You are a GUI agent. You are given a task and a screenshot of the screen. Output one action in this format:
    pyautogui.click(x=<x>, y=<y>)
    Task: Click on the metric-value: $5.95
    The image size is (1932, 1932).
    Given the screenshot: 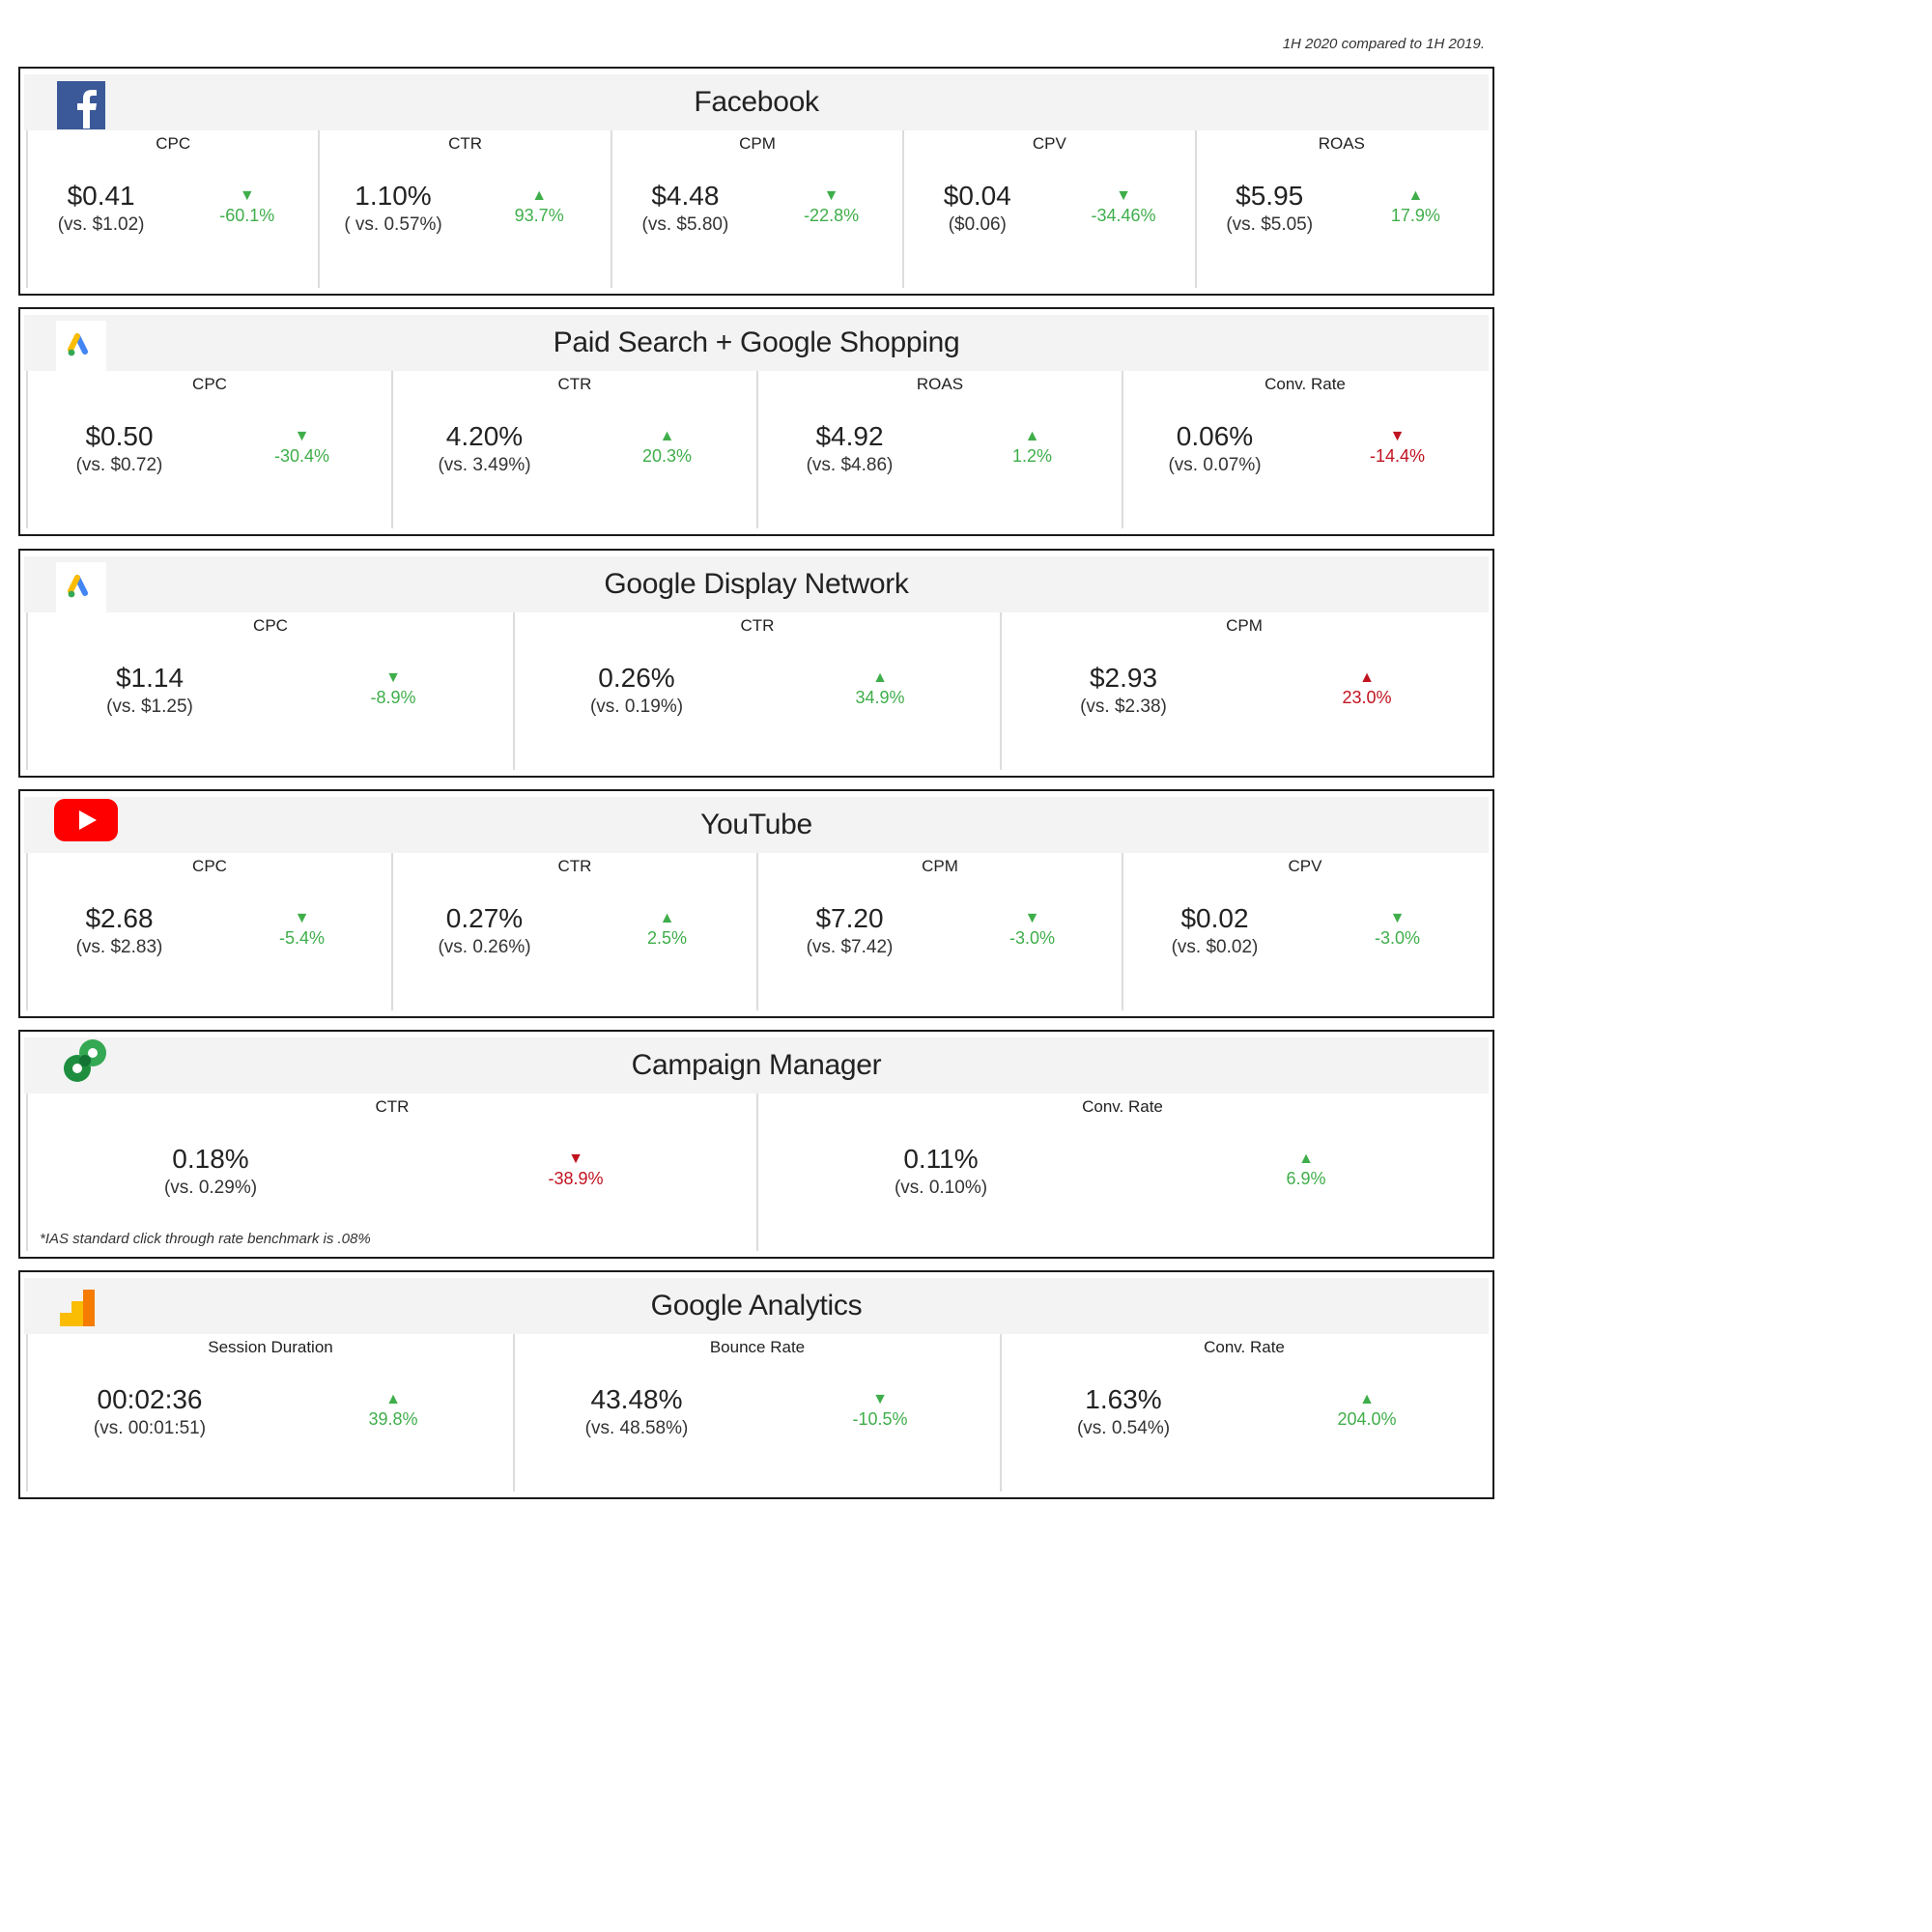 What is the action you would take?
    pyautogui.click(x=1270, y=196)
    